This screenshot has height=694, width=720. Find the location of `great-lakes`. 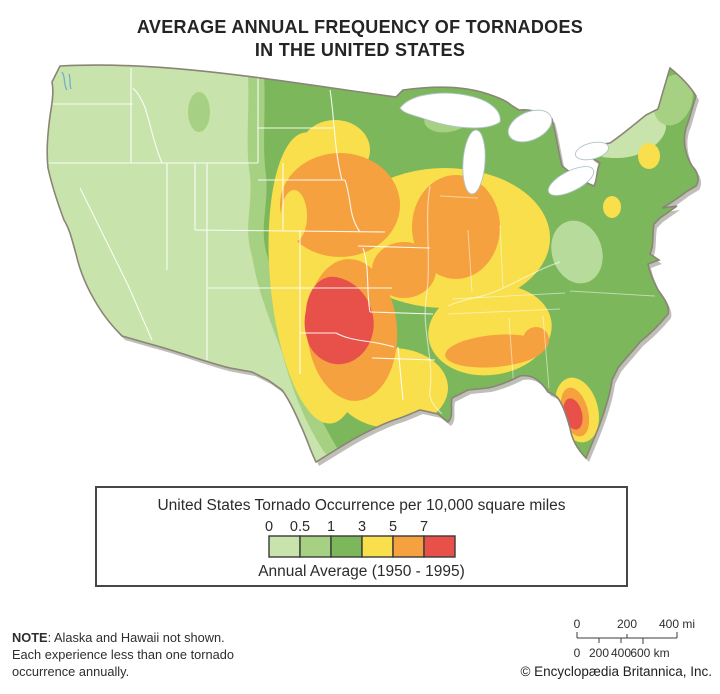

great-lakes is located at coordinates (504, 144).